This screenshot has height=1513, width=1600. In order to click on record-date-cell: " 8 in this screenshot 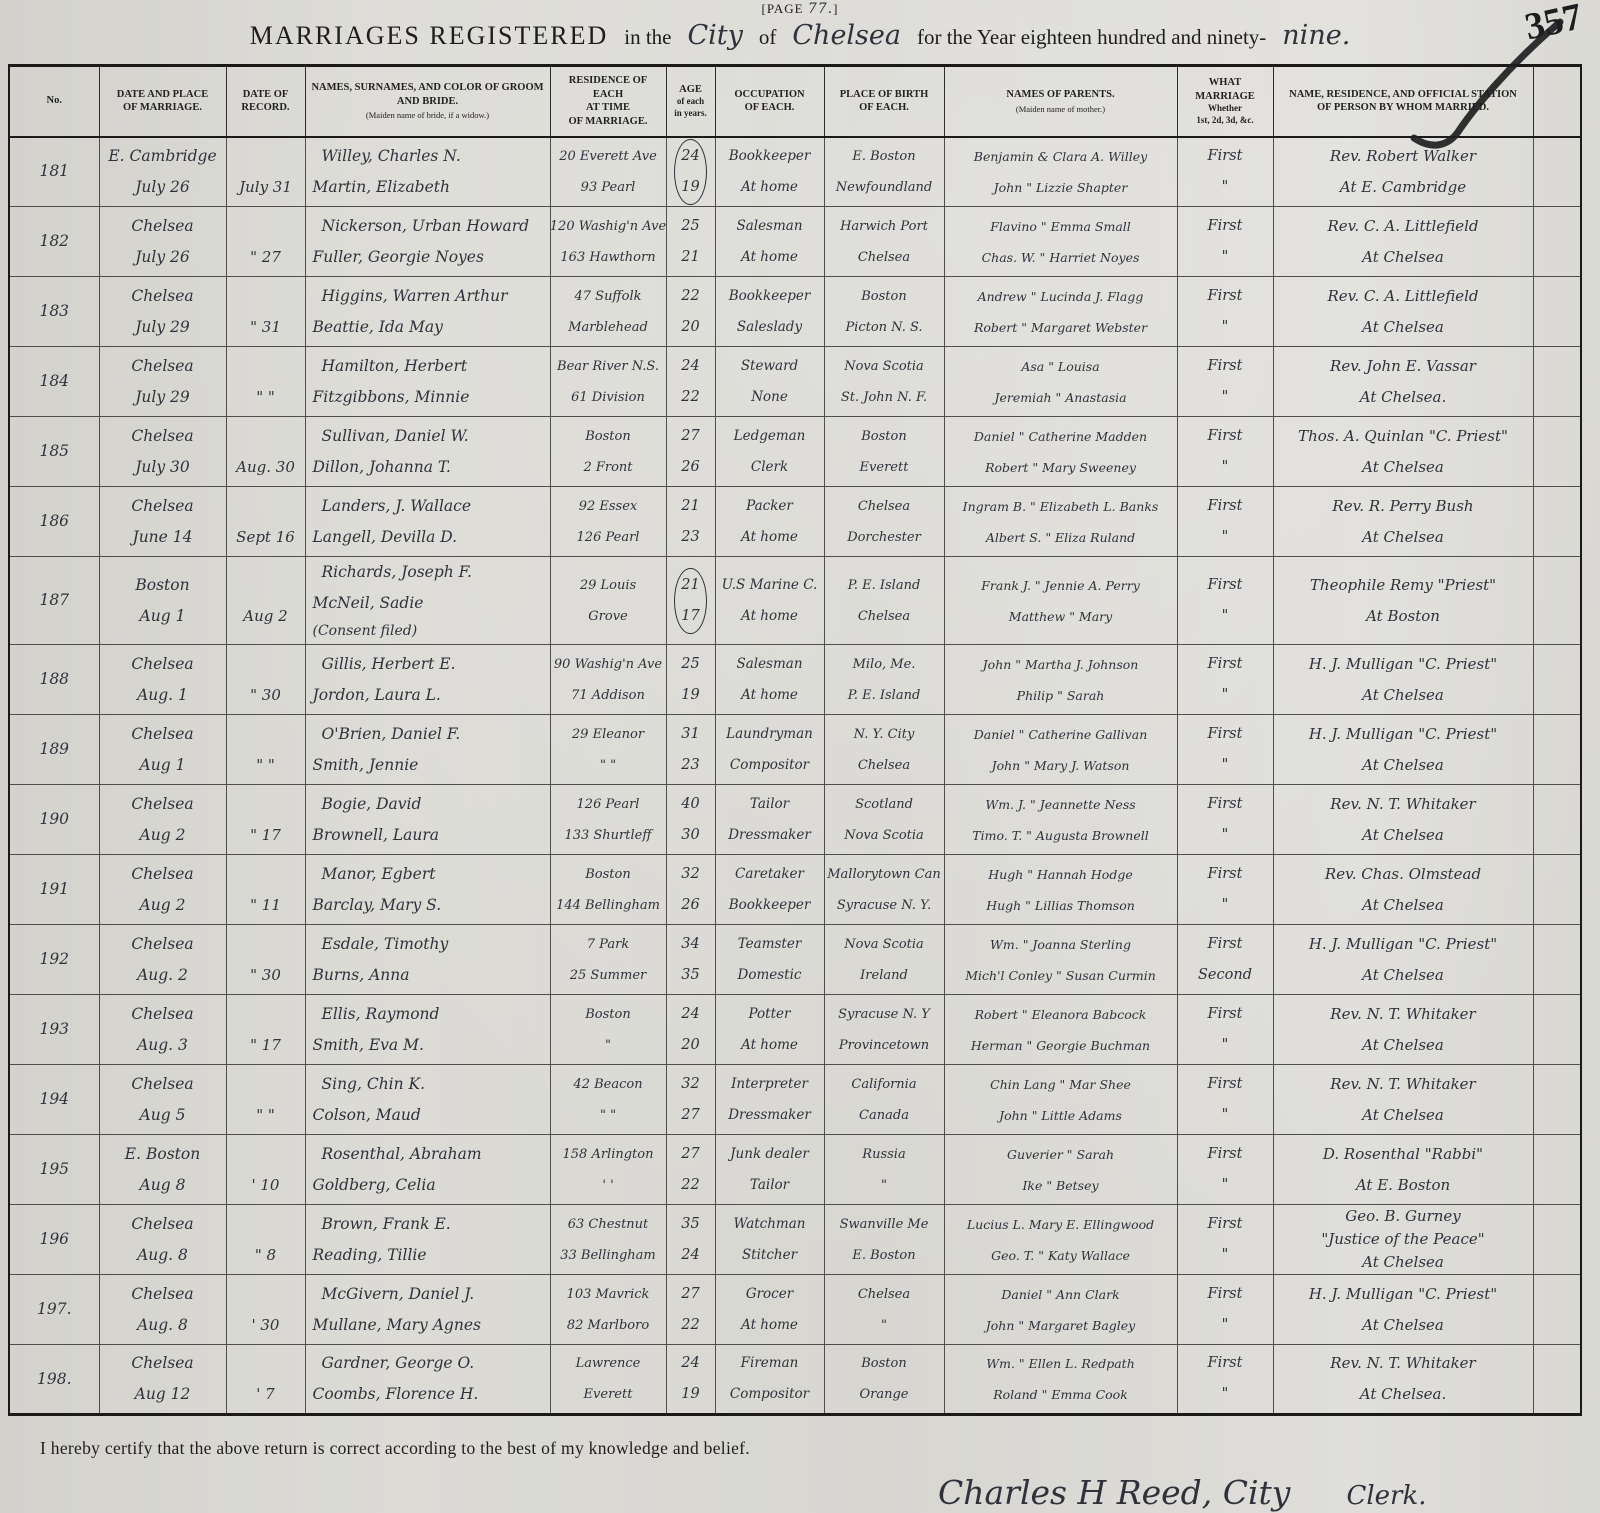, I will do `click(265, 1240)`.